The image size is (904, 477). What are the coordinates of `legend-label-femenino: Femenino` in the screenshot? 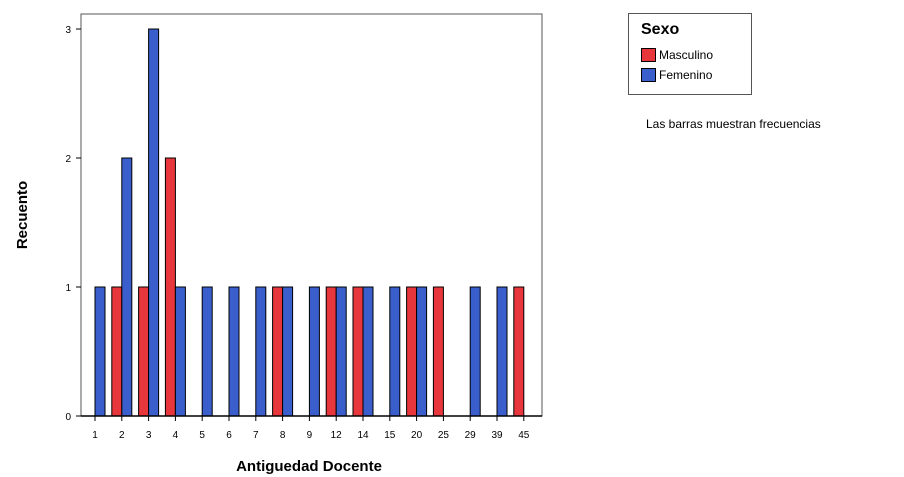 It's located at (686, 75).